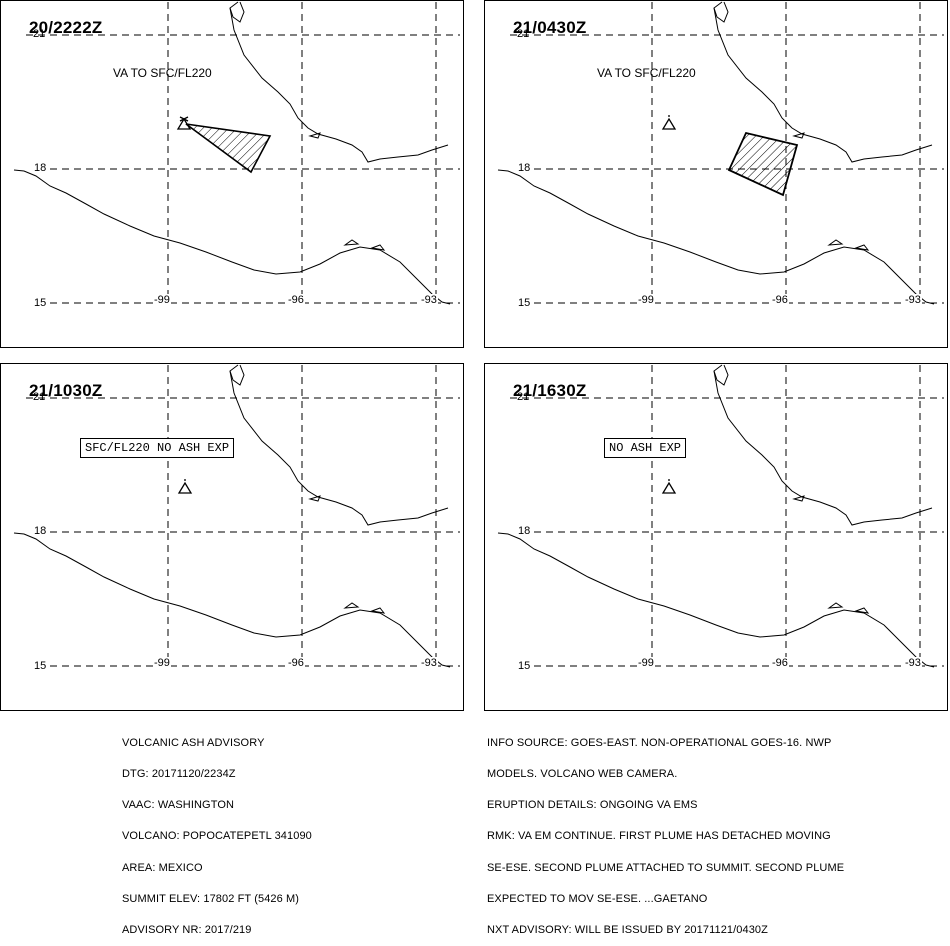 The height and width of the screenshot is (946, 950). I want to click on remarks-line-3: EXPECTED TO MOV SE-ESE. ...GAETANO, so click(597, 898).